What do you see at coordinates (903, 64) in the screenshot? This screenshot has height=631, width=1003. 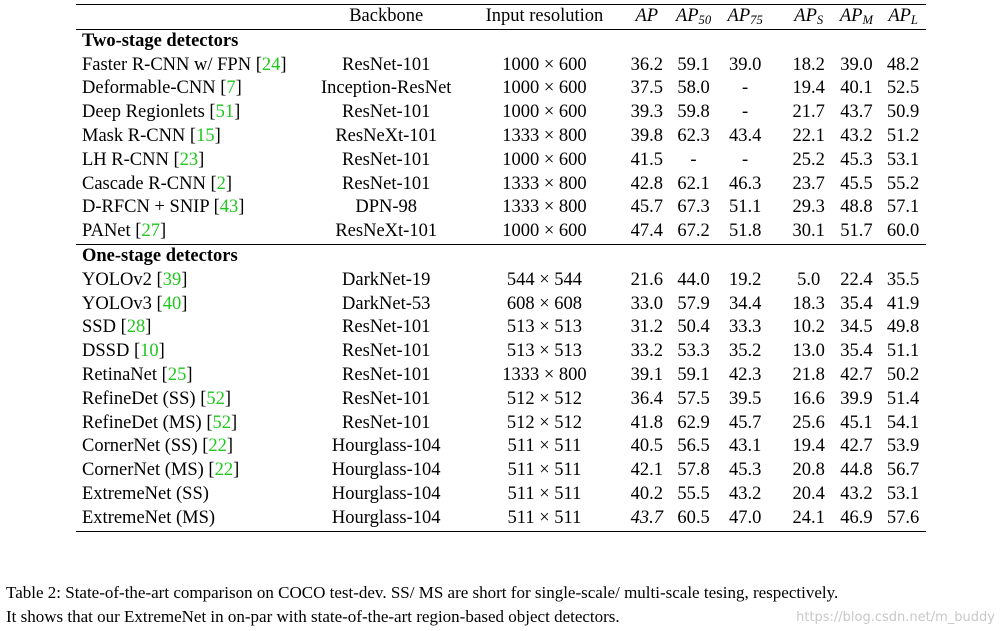 I see `apl-cell: 48.2` at bounding box center [903, 64].